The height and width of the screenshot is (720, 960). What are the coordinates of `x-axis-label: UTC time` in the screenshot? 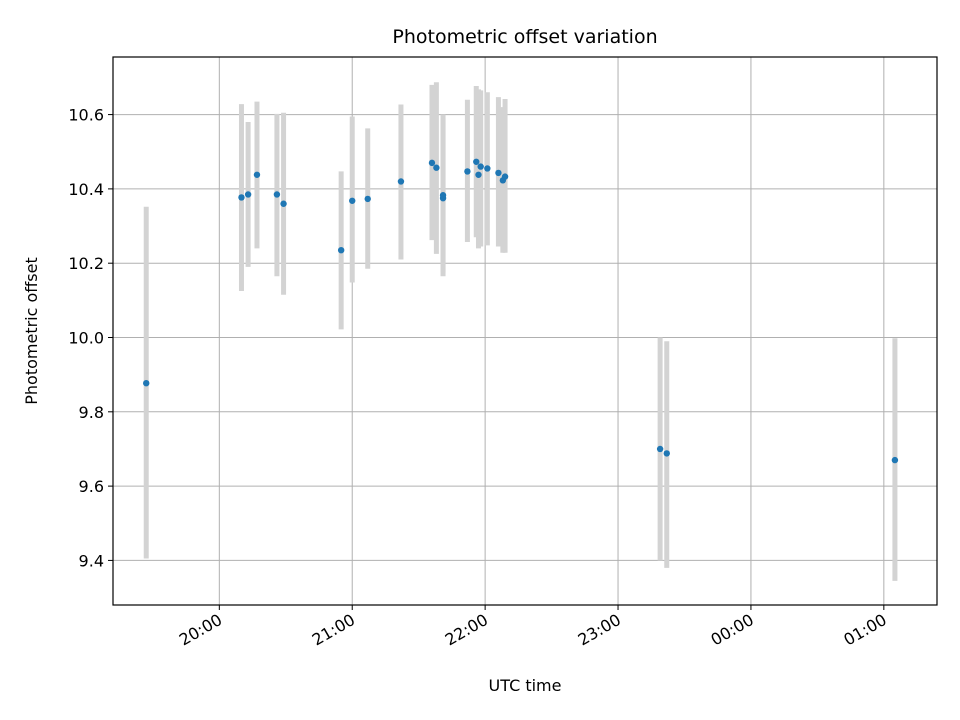 It's located at (525, 685).